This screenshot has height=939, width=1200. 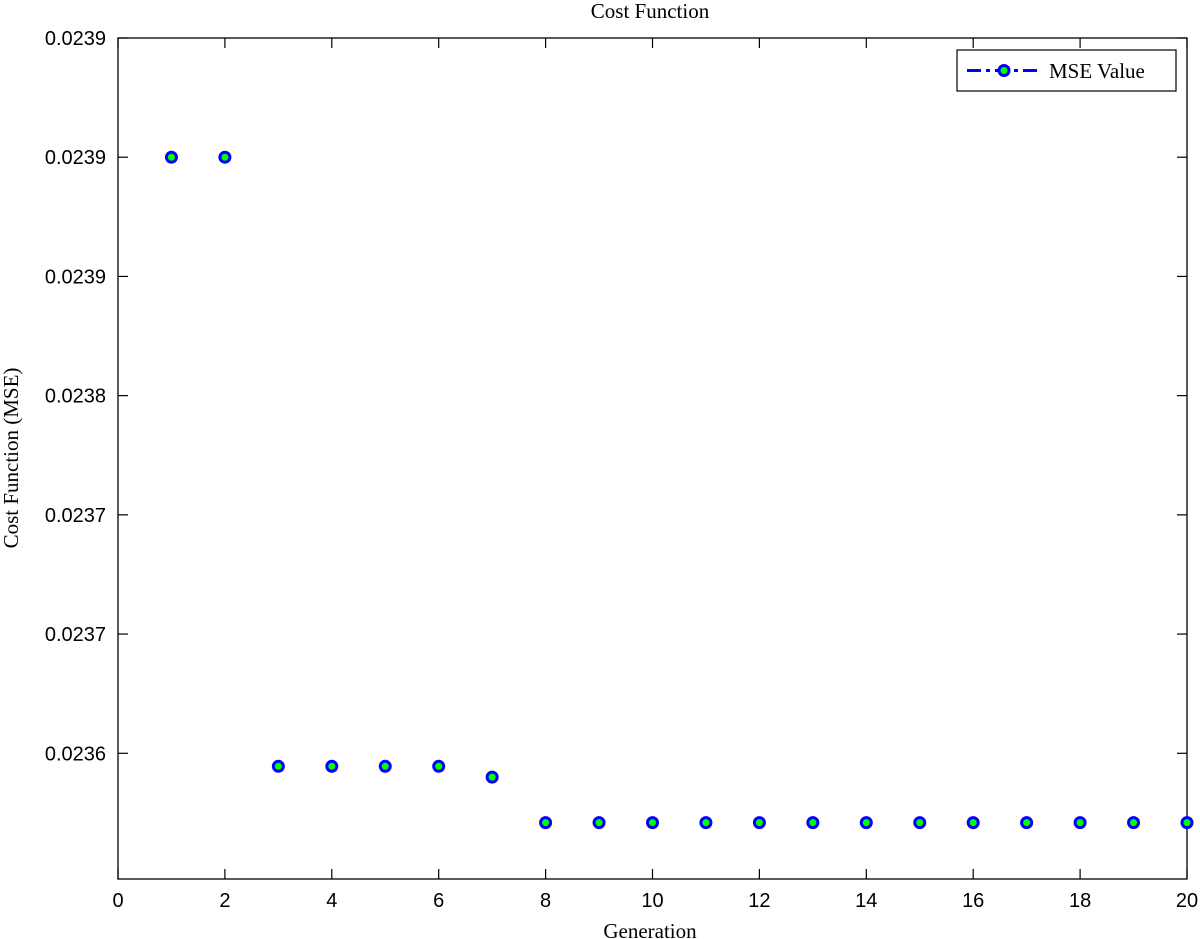 I want to click on y-tick-label: 0.0238, so click(x=75, y=397).